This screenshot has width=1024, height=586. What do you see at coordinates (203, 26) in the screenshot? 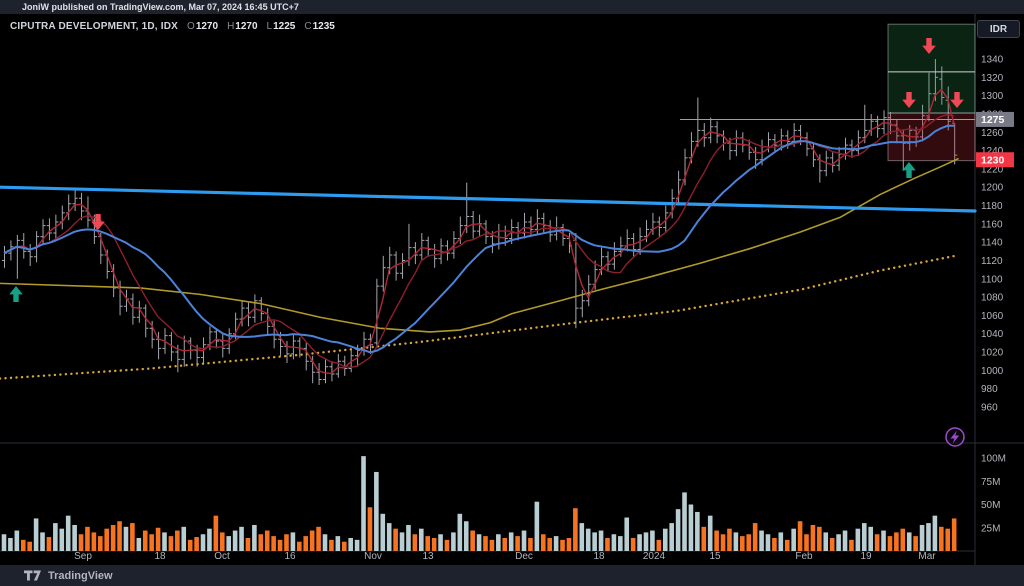
I see `ohlc-open: O1270` at bounding box center [203, 26].